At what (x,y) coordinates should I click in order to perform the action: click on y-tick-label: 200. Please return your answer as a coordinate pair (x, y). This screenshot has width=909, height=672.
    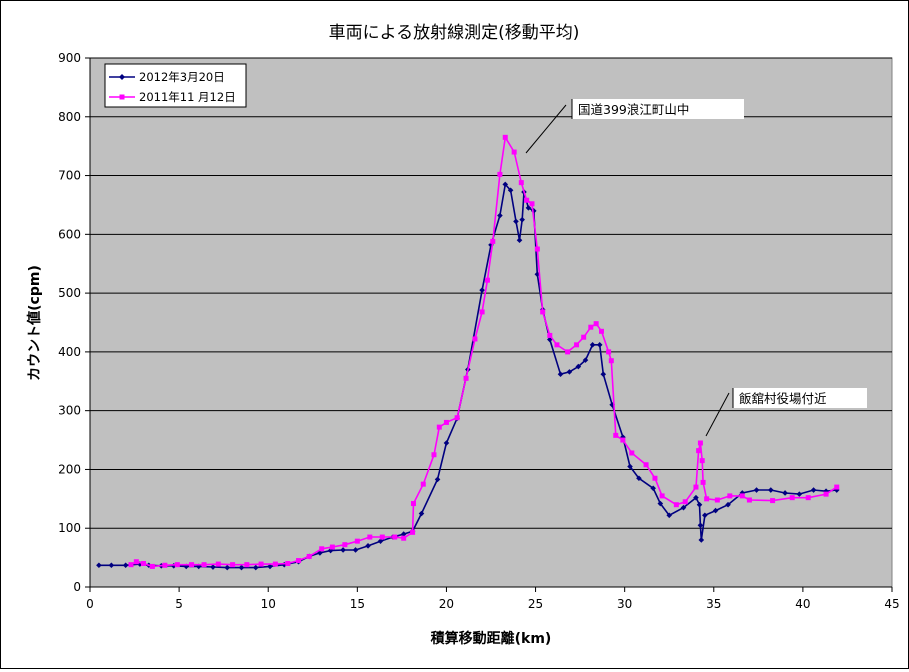
    Looking at the image, I should click on (69, 469).